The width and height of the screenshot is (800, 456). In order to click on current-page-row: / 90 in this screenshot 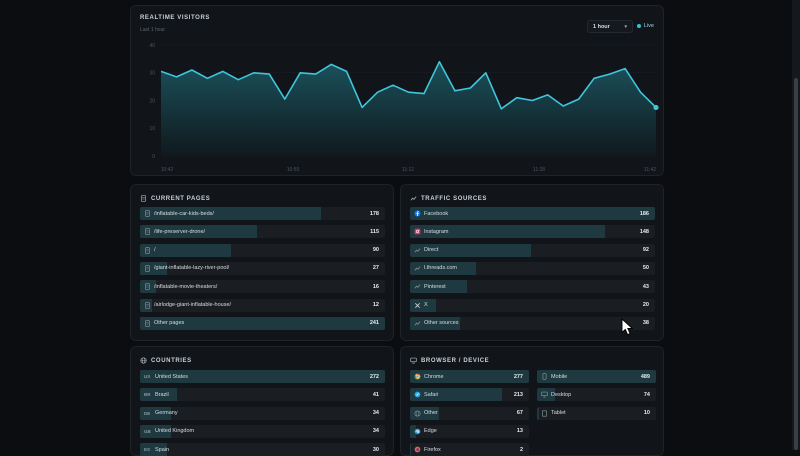, I will do `click(262, 250)`.